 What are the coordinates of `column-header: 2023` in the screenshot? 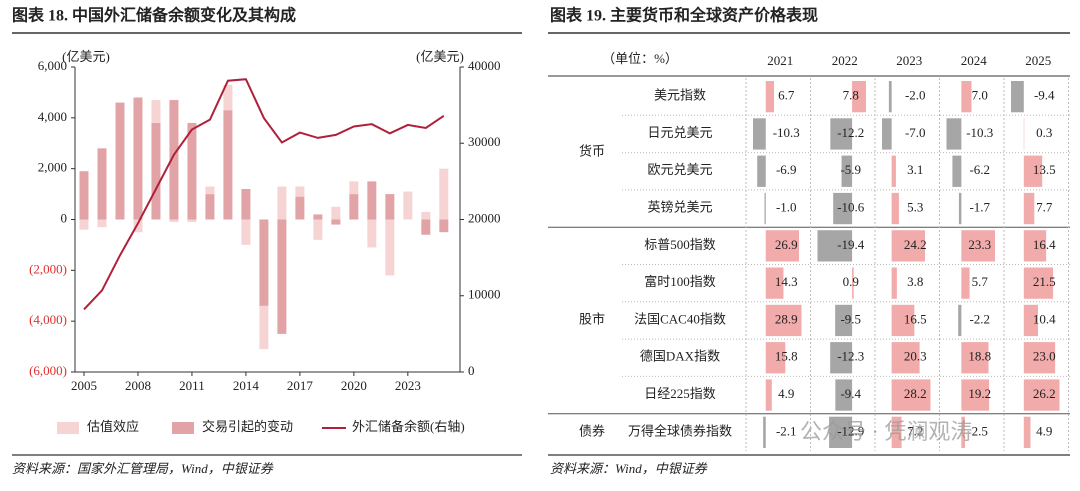 It's located at (909, 60).